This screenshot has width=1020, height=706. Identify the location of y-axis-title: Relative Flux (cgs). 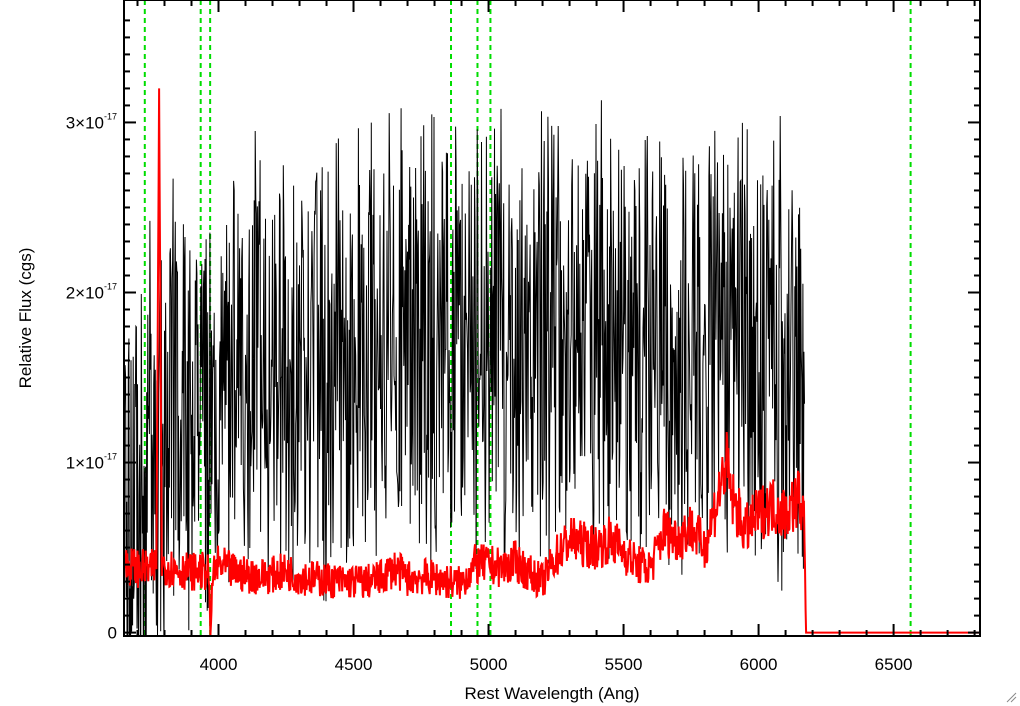
(25, 318).